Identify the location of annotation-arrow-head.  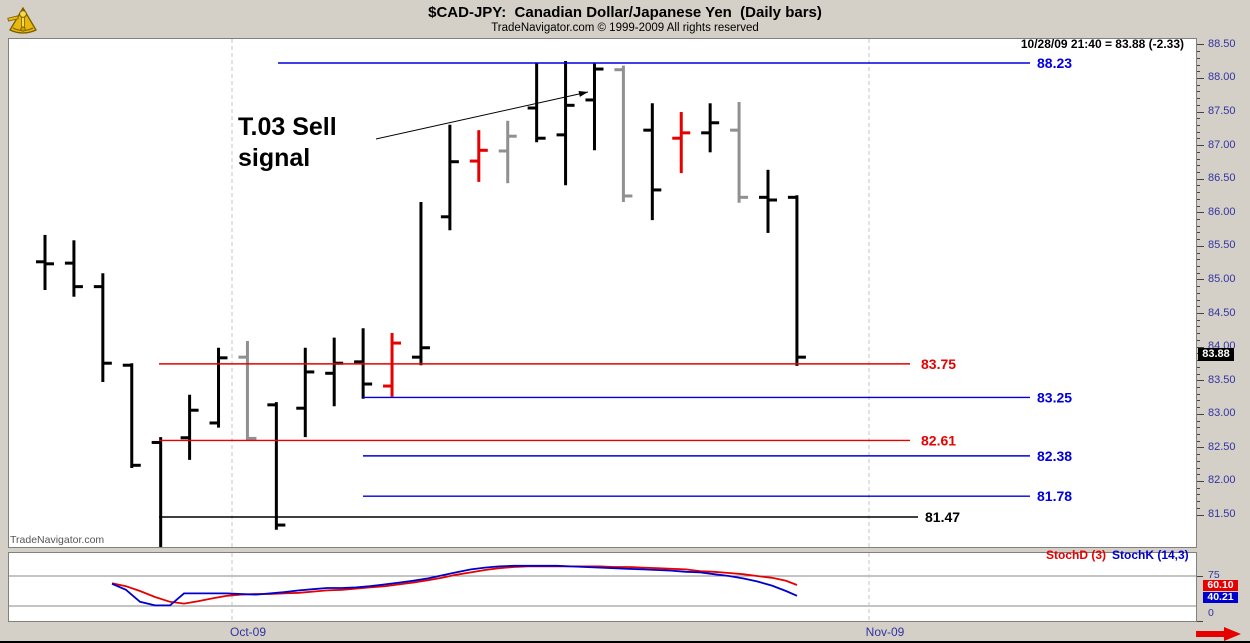
(583, 94).